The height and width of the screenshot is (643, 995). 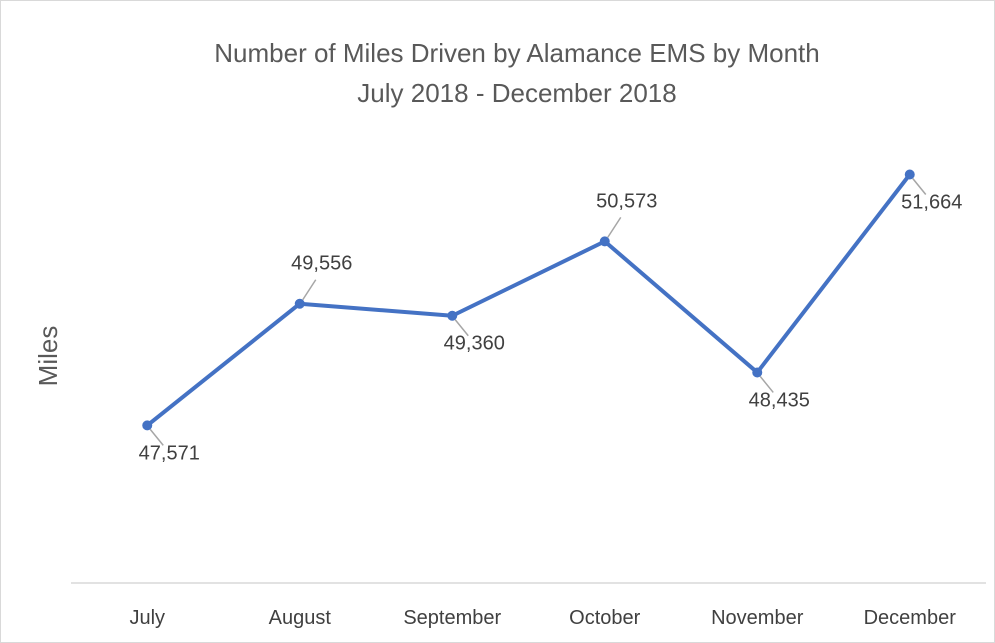 What do you see at coordinates (147, 618) in the screenshot?
I see `x-tick-label: July` at bounding box center [147, 618].